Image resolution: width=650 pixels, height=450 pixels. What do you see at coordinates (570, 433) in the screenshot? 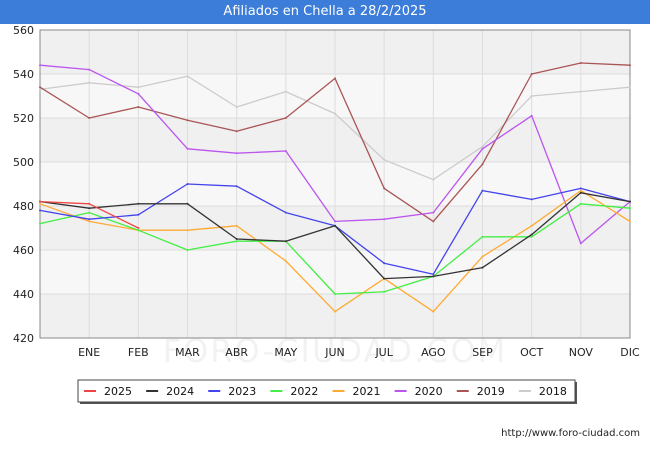
I see `footer-url: http://www.foro-ciudad.com` at bounding box center [570, 433].